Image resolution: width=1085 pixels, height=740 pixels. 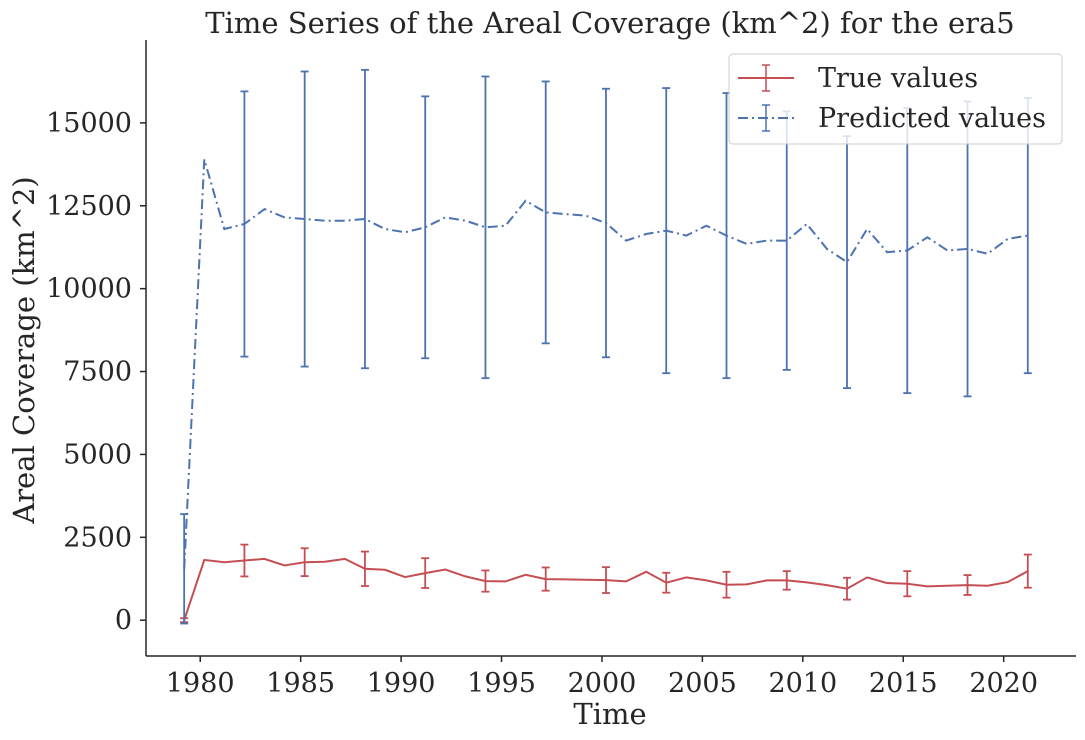 What do you see at coordinates (123, 620) in the screenshot?
I see `y-tick-label: 0` at bounding box center [123, 620].